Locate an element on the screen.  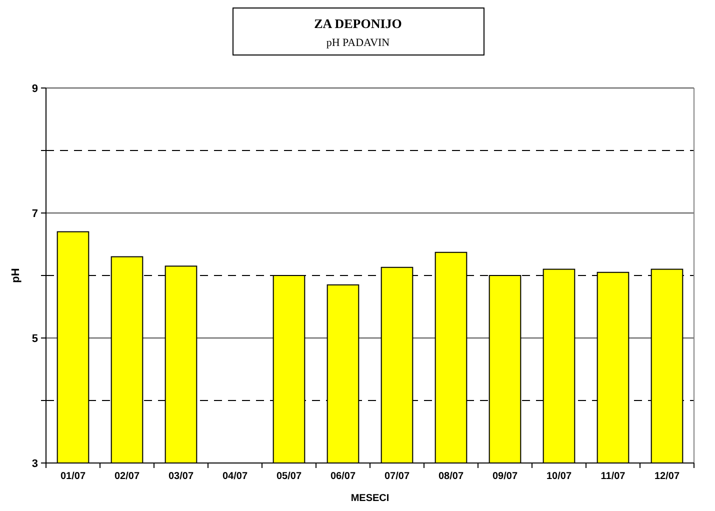
x-tick-label: 12/07 is located at coordinates (667, 476).